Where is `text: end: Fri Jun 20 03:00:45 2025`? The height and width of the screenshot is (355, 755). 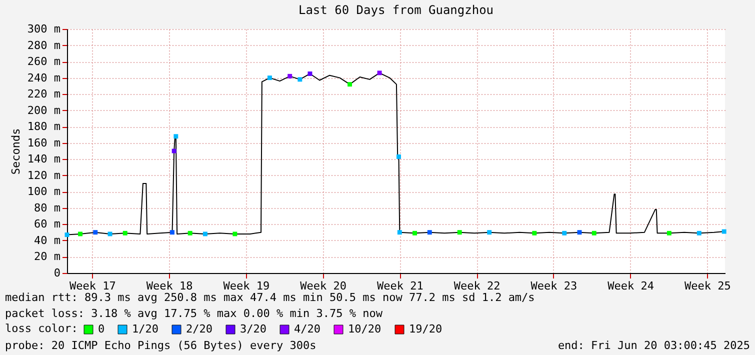
text: end: Fri Jun 20 03:00:45 2025 is located at coordinates (654, 345).